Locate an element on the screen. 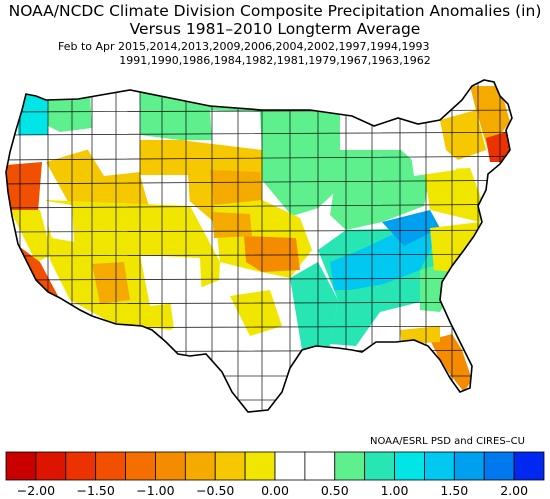  region-oregon-west is located at coordinates (29, 150).